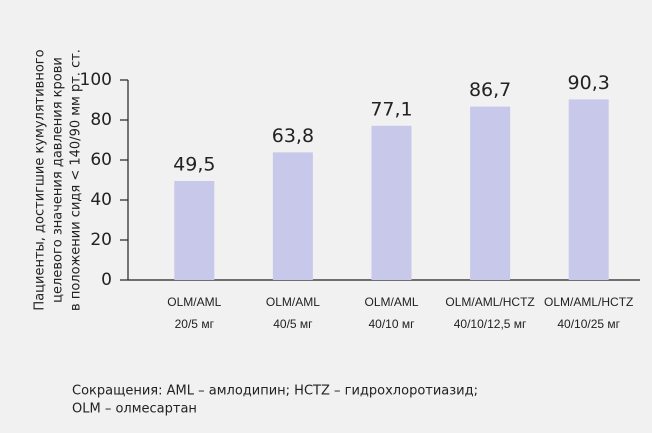 The image size is (652, 433). What do you see at coordinates (76, 180) in the screenshot?
I see `y-label-line: в положении сидя < 140/90 мм рт. ст.` at bounding box center [76, 180].